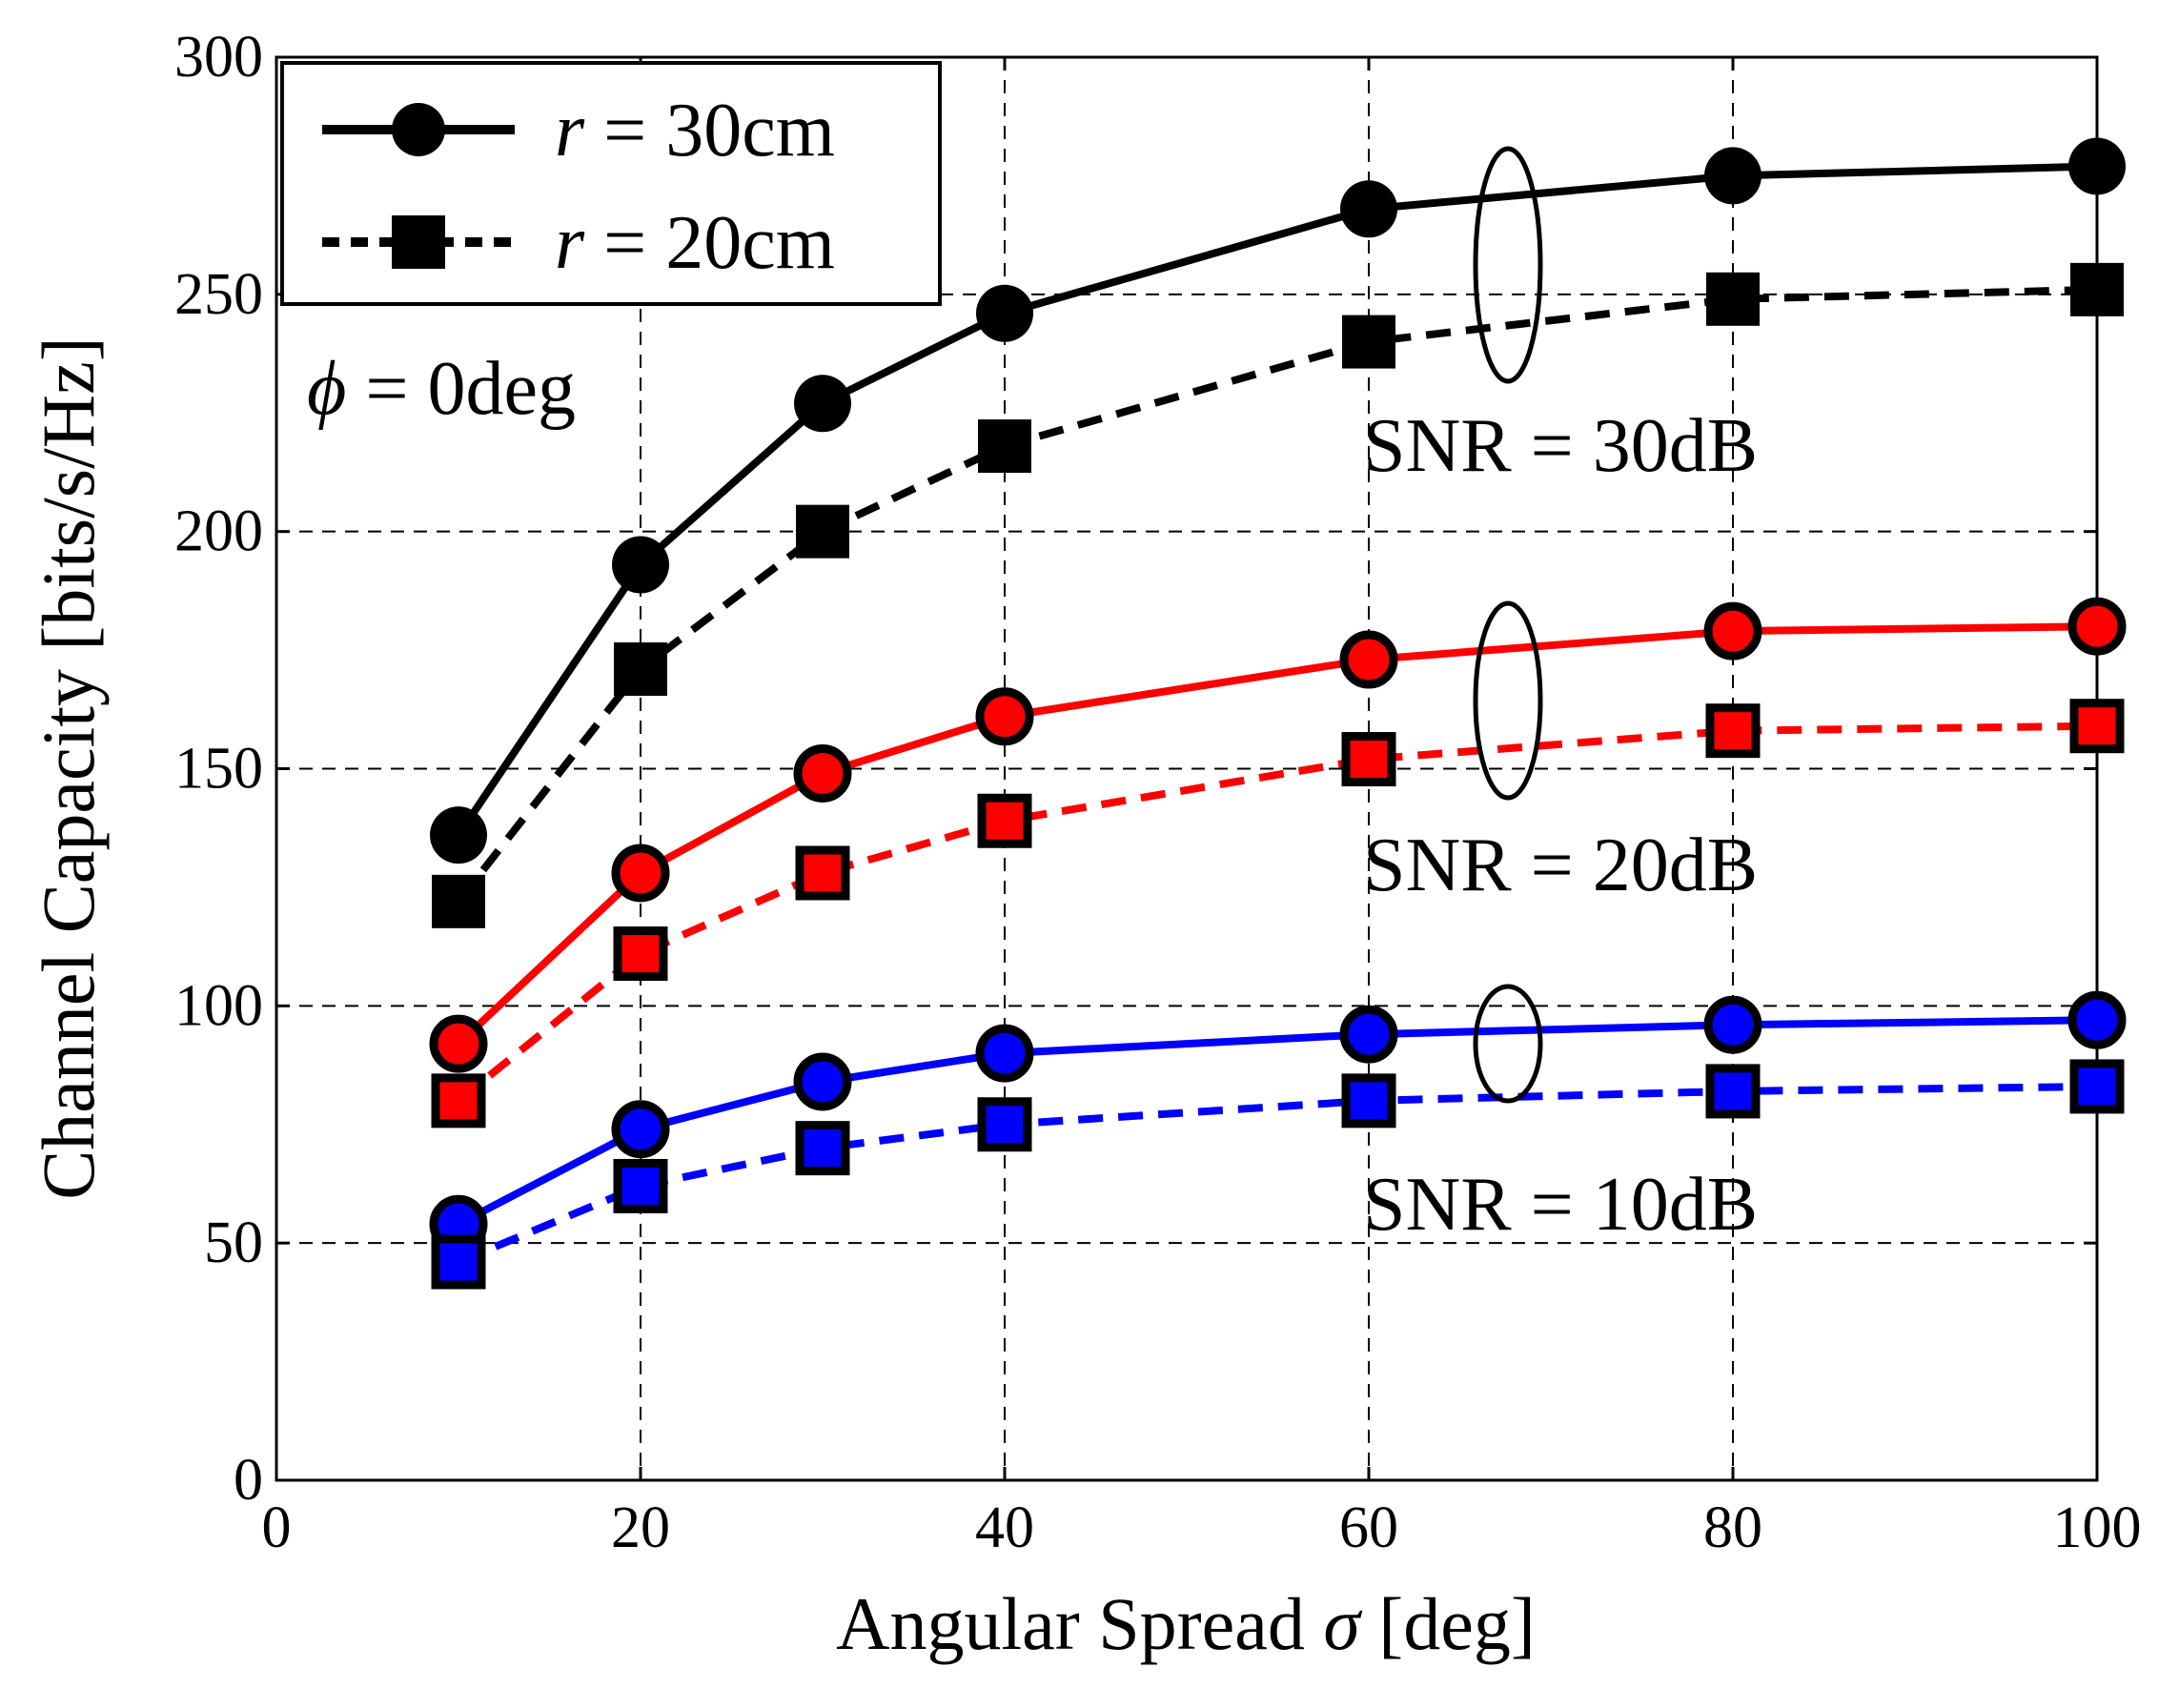 The image size is (2179, 1708). I want to click on x-tick-label: 80, so click(1732, 1528).